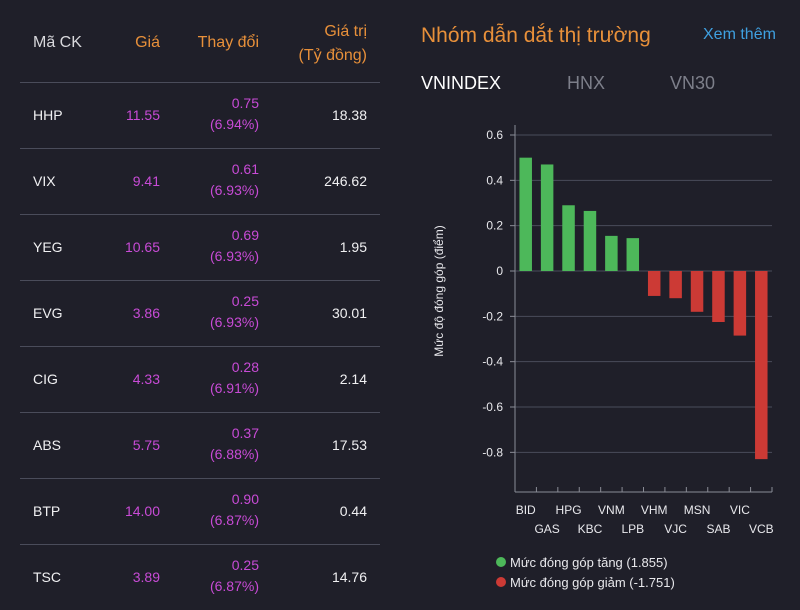 The image size is (800, 610). Describe the element at coordinates (718, 529) in the screenshot. I see `x-tick-label: SAB` at that location.